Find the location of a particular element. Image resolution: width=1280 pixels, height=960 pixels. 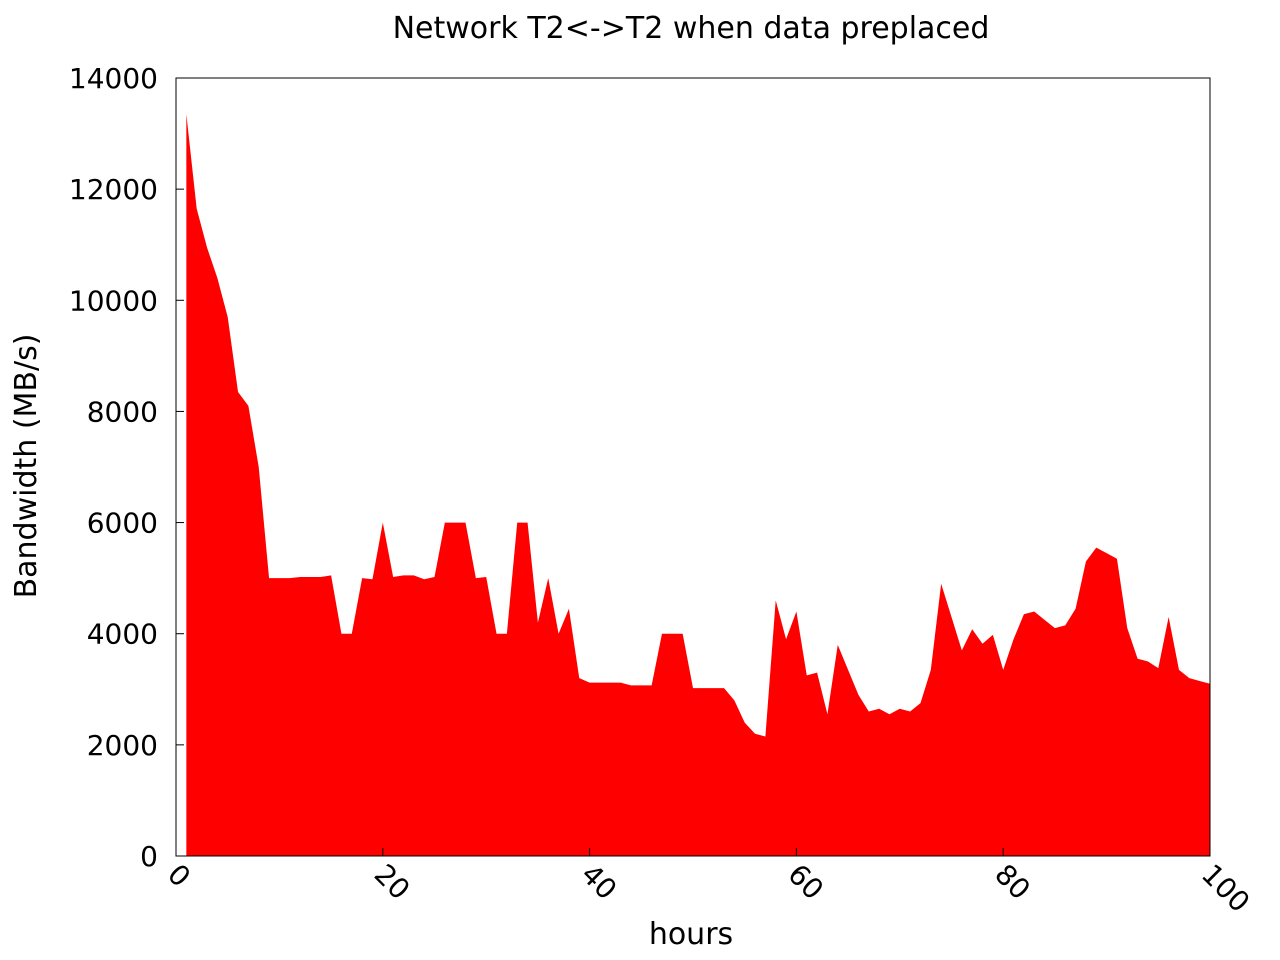

x-tick-label: 40 is located at coordinates (599, 882).